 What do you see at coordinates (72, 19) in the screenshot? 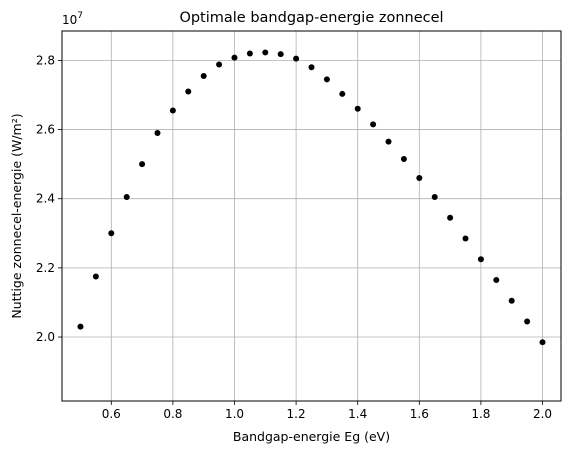
I see `y-axis-multiplier: 107` at bounding box center [72, 19].